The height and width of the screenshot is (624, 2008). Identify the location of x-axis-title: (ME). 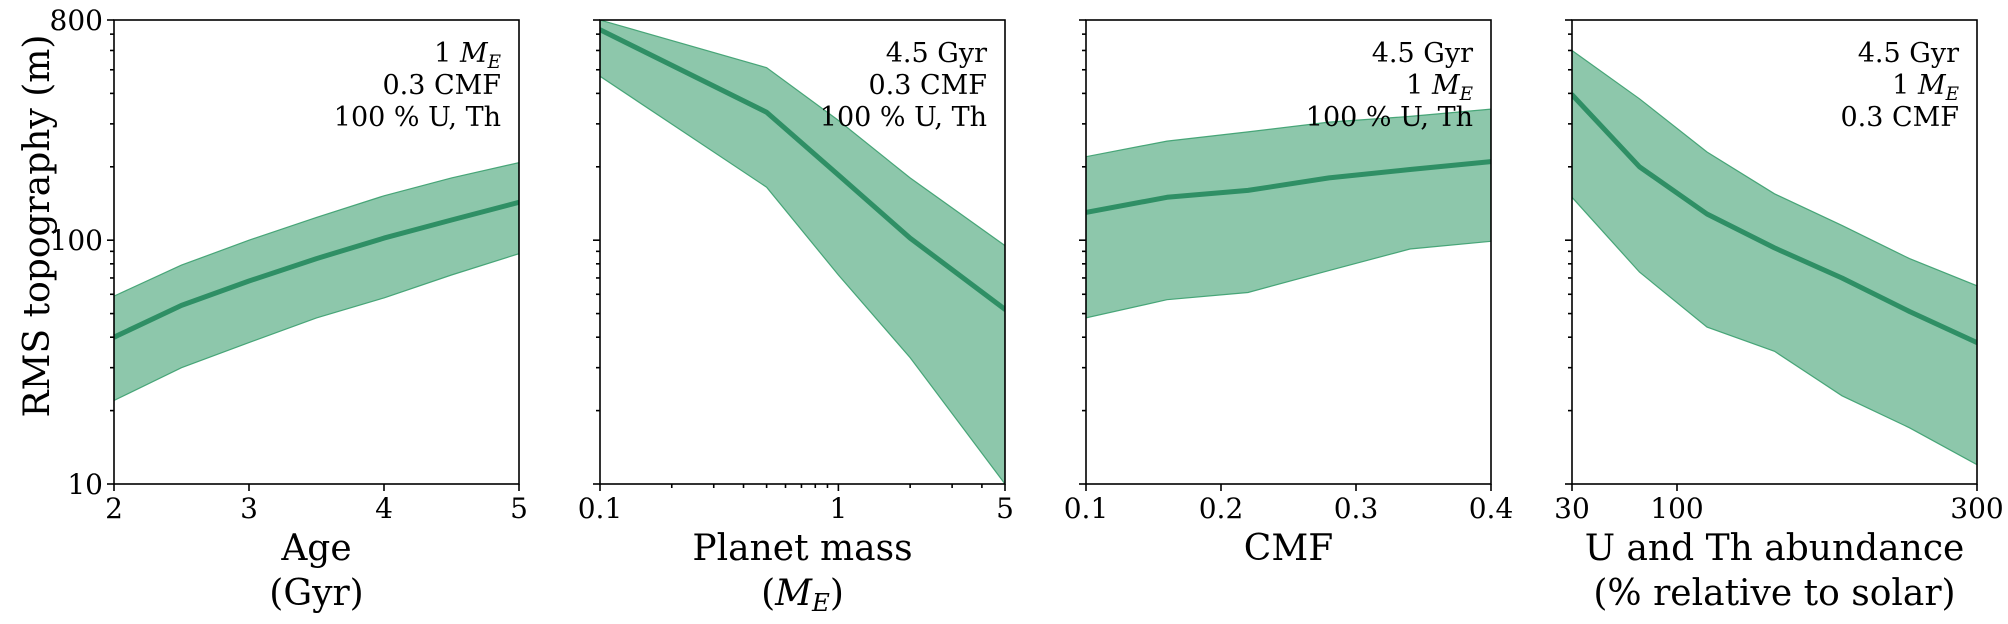
(802, 595).